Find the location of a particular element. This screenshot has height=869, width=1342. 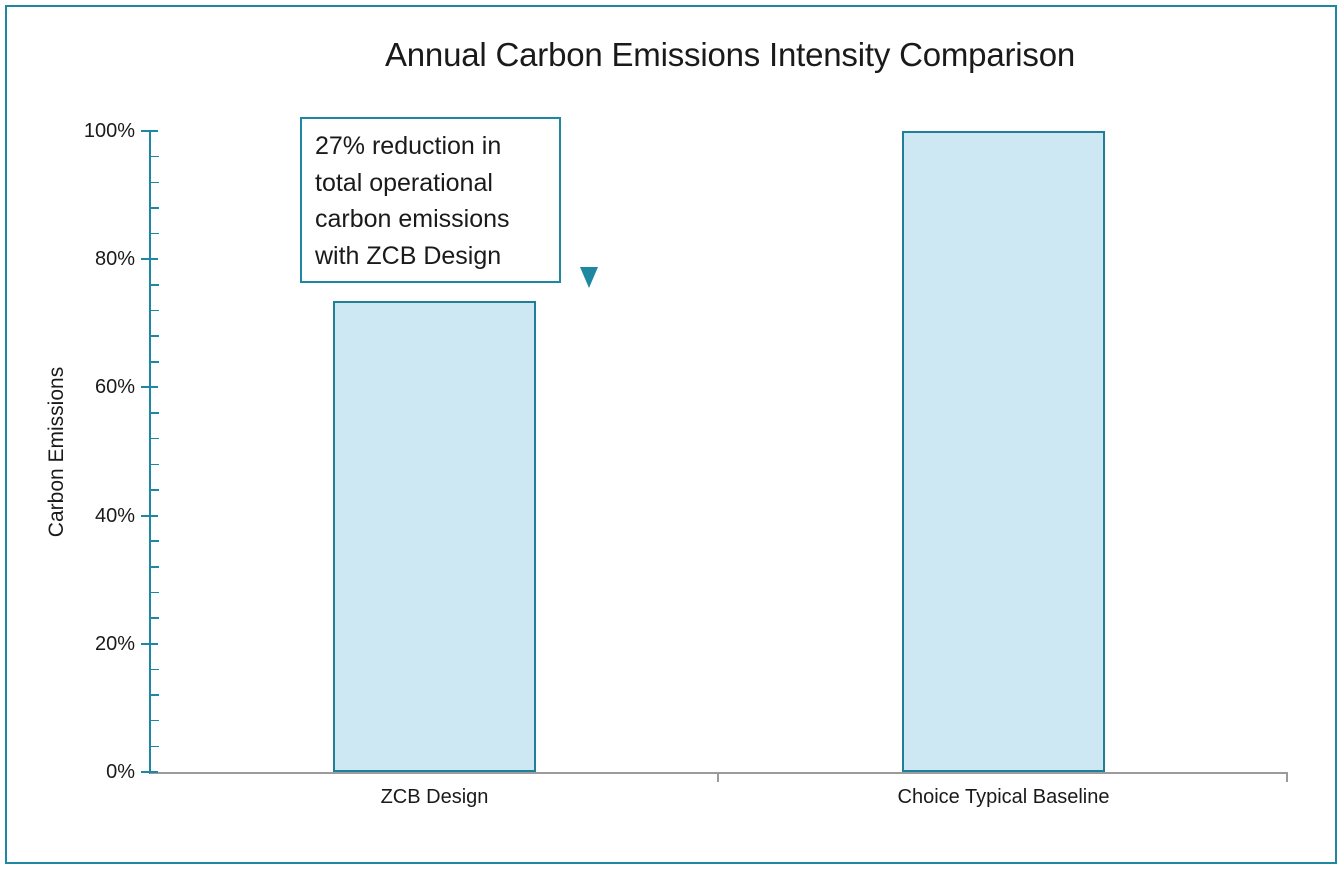

x-category-label: ZCB Design is located at coordinates (434, 797).